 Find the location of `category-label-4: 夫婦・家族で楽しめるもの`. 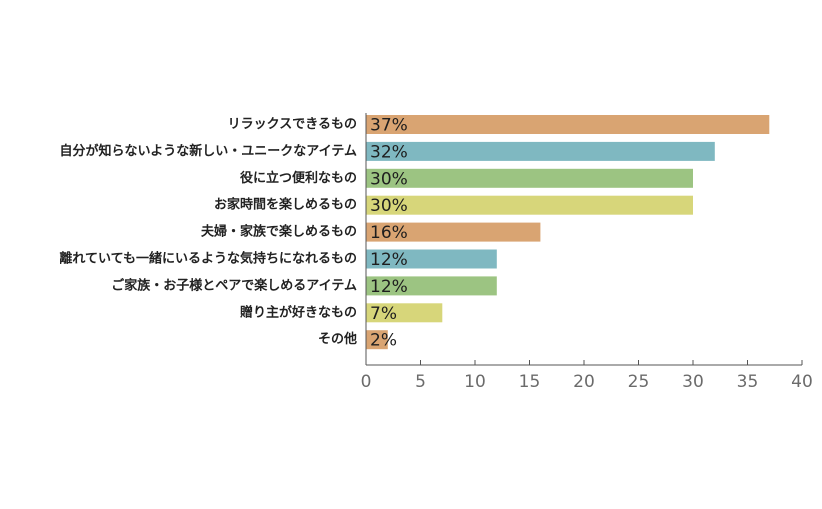

category-label-4: 夫婦・家族で楽しめるもの is located at coordinates (279, 232).